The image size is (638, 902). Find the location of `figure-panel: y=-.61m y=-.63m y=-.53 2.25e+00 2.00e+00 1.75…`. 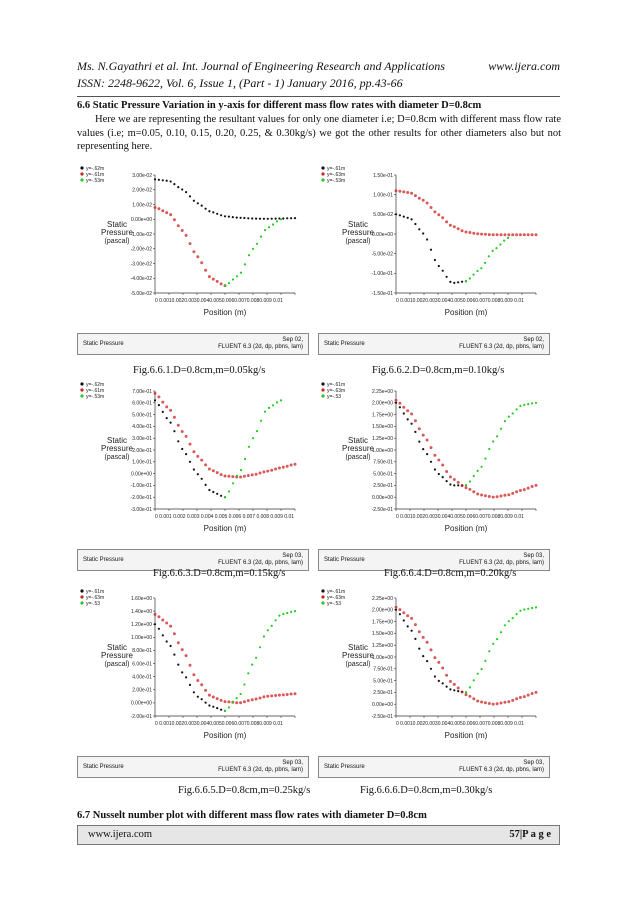

figure-panel: y=-.61m y=-.63m y=-.53 2.25e+00 2.00e+00 1.75… is located at coordinates (434, 716).